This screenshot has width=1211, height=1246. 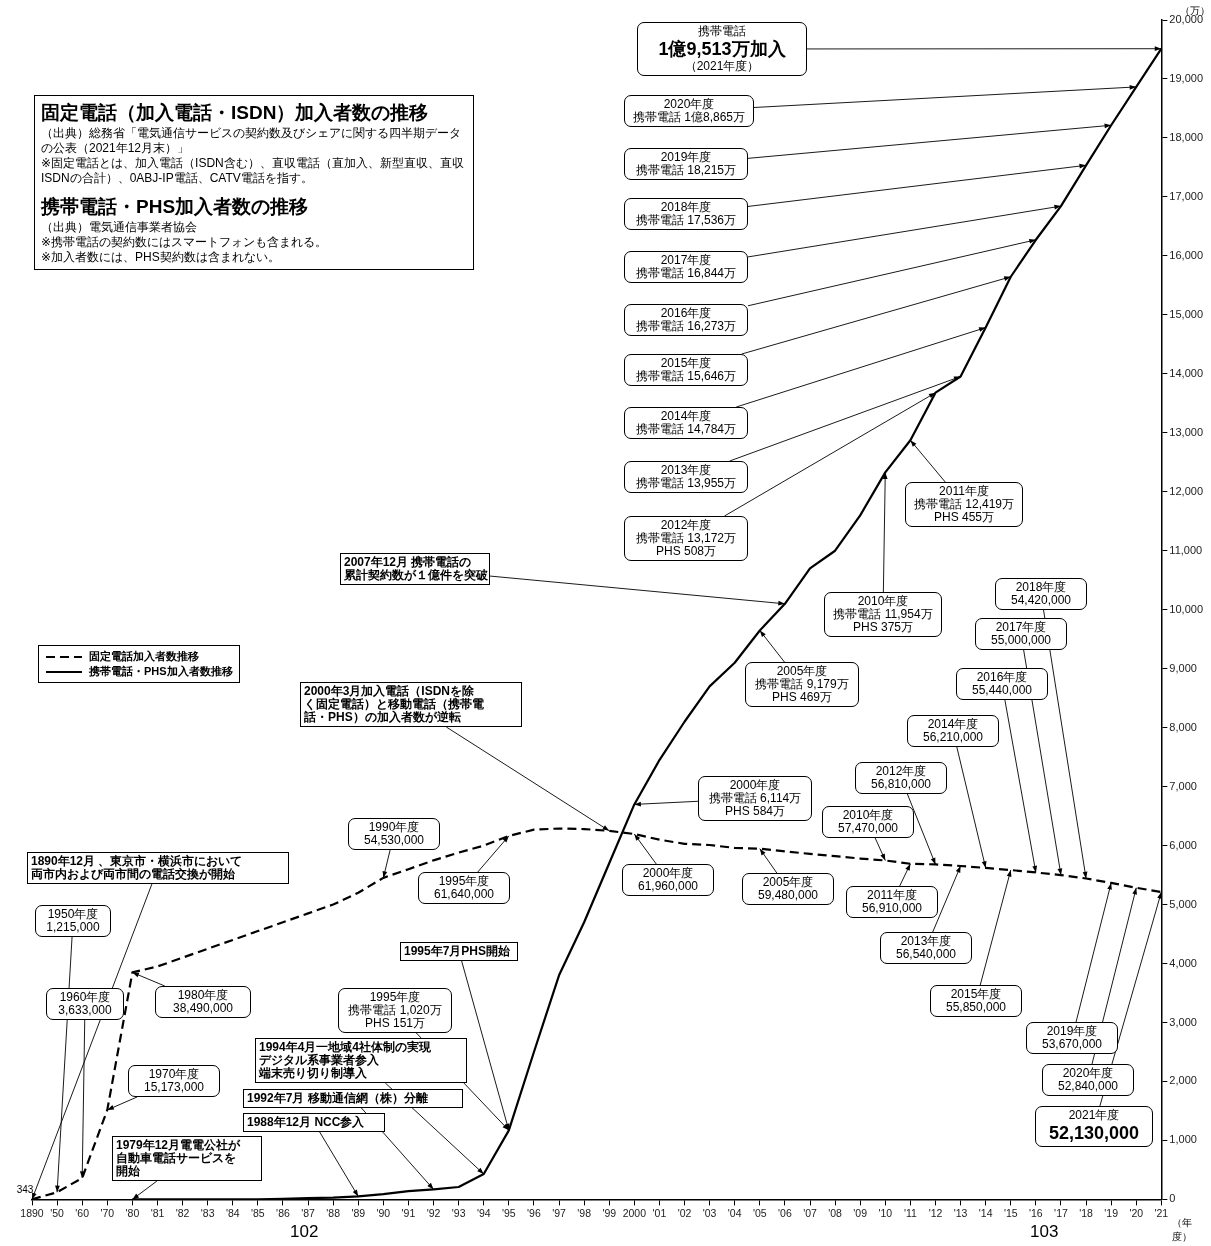 I want to click on x-tick-label: '91, so click(x=408, y=1212).